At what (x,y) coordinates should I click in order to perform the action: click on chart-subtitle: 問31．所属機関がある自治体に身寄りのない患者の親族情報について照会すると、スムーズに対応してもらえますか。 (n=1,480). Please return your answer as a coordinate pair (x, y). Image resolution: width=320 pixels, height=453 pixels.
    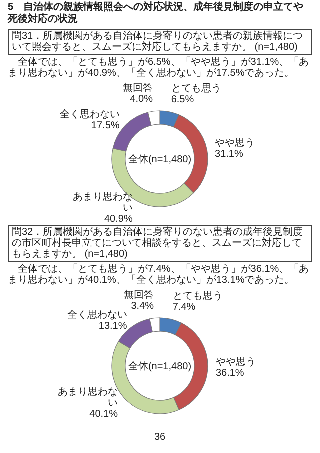
    Looking at the image, I should click on (160, 42).